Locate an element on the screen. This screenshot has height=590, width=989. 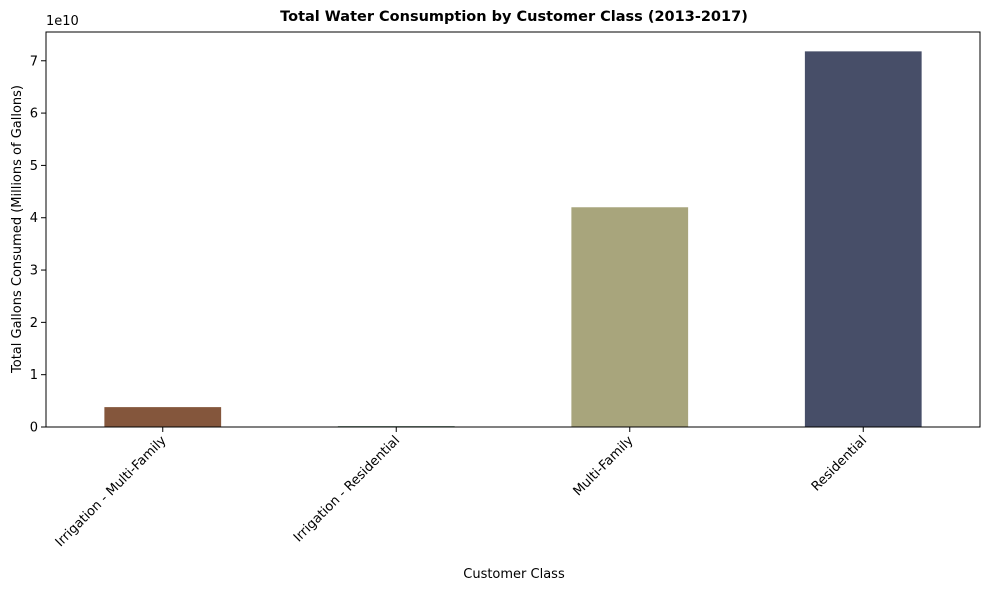
bar-residential is located at coordinates (863, 239).